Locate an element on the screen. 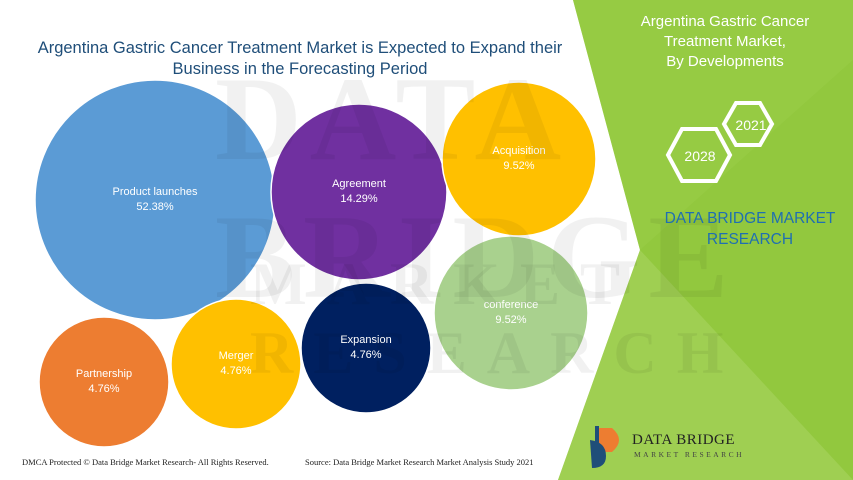 Image resolution: width=853 pixels, height=480 pixels. bubble-label-expansion: Expansion is located at coordinates (365, 340).